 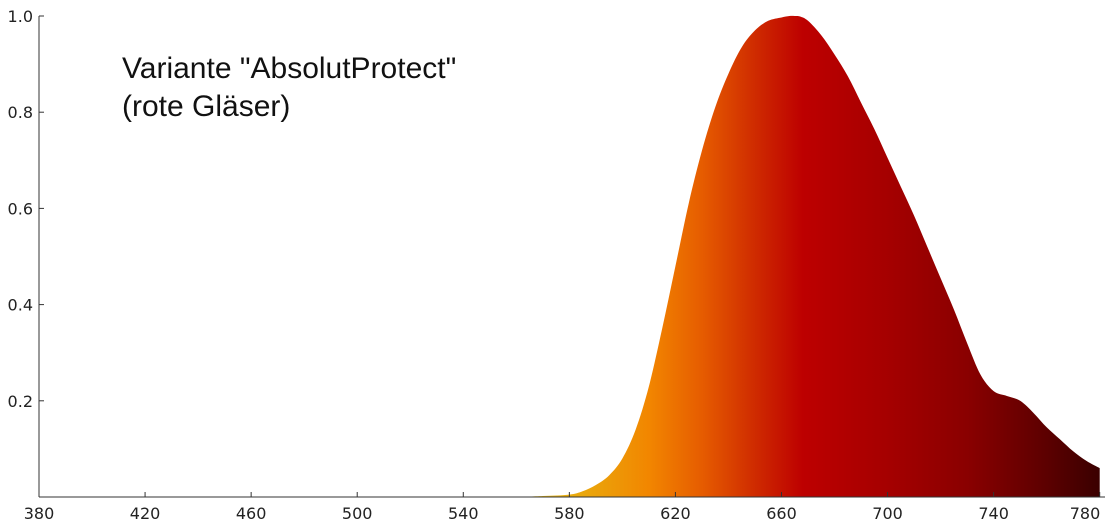 What do you see at coordinates (463, 513) in the screenshot?
I see `x-tick-label: 540` at bounding box center [463, 513].